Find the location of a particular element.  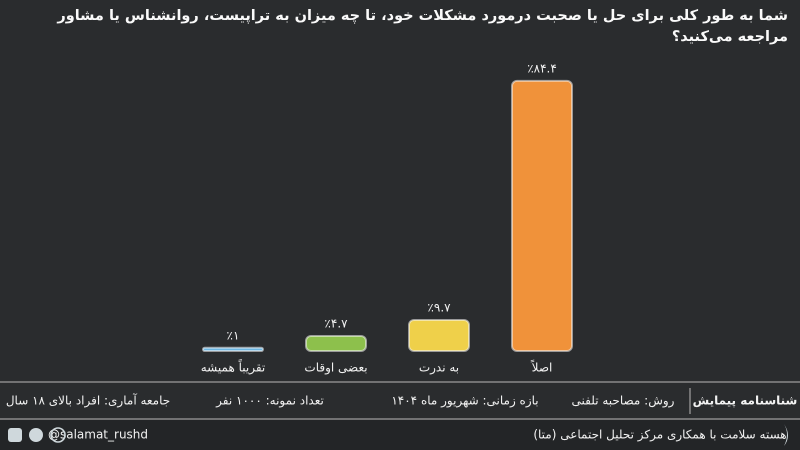

footer-heading: شناسنامه پیمایش is located at coordinates (745, 401).